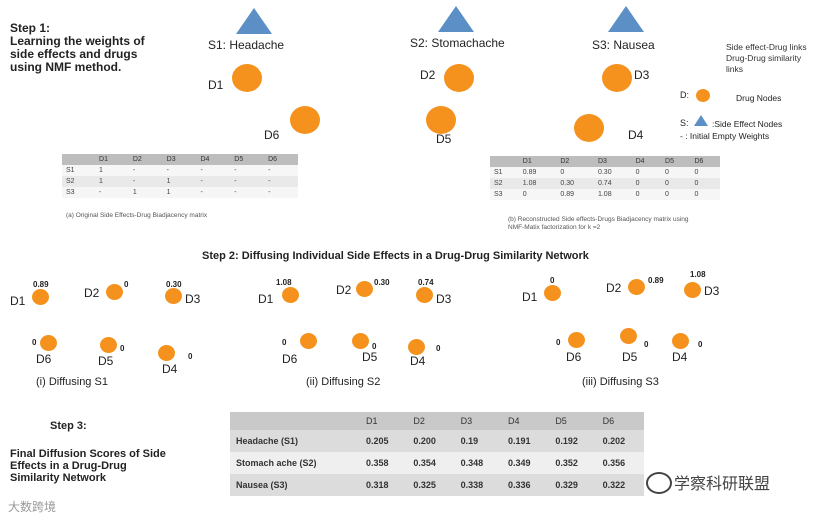 The height and width of the screenshot is (522, 818). I want to click on drug-node-p2-d5, so click(360, 341).